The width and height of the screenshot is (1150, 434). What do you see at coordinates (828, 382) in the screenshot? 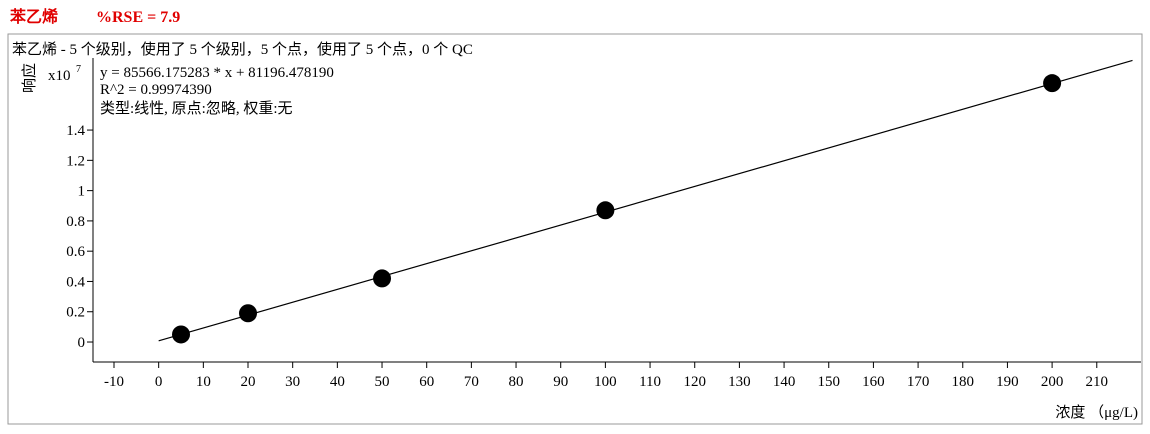
I see `x-tick-label: 150` at bounding box center [828, 382].